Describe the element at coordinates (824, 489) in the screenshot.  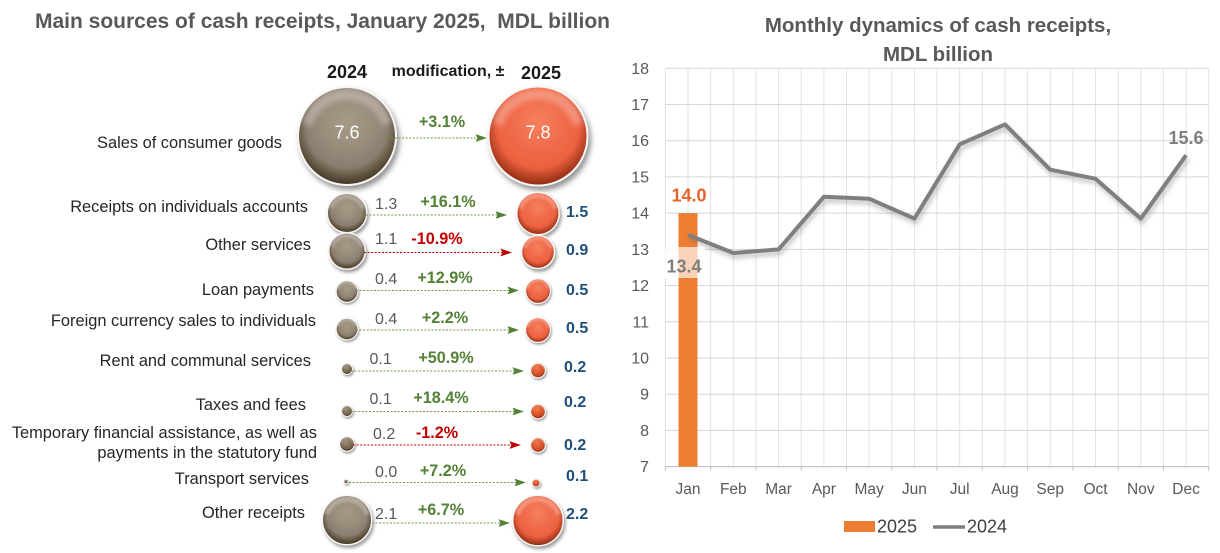
I see `svg-text: Apr` at that location.